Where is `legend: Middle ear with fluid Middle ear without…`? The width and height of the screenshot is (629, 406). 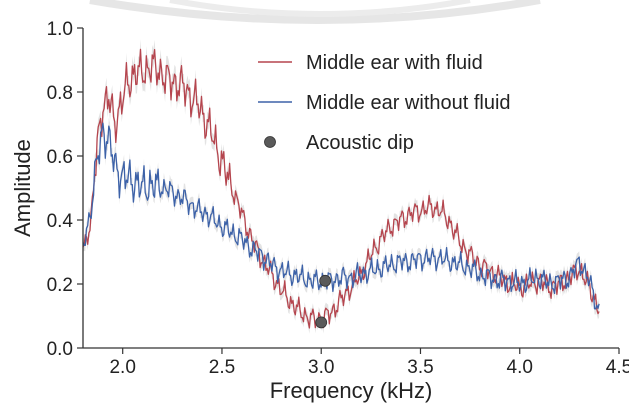 legend: Middle ear with fluid Middle ear without… is located at coordinates (384, 103).